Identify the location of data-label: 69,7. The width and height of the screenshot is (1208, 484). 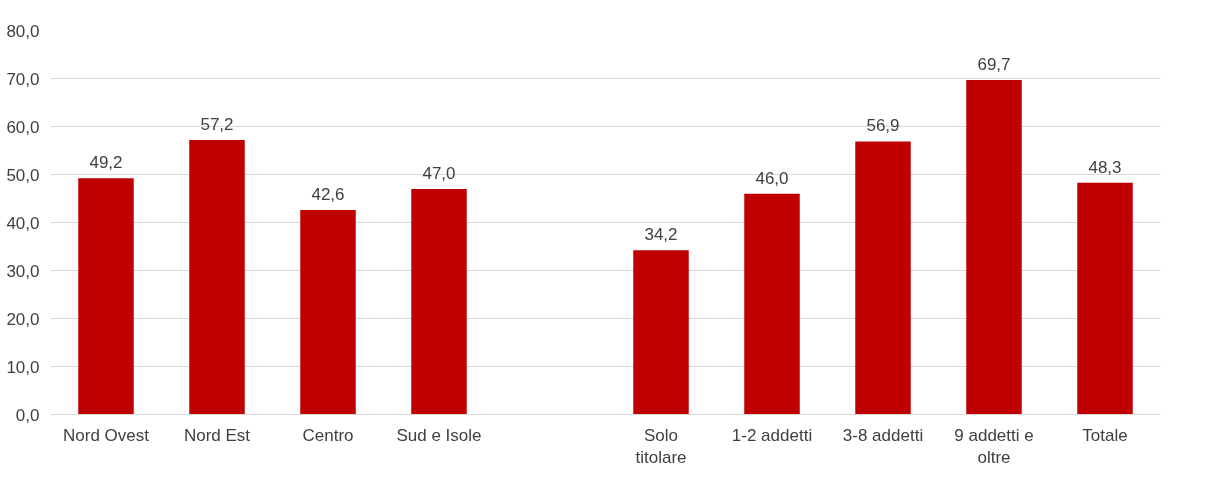
(994, 64).